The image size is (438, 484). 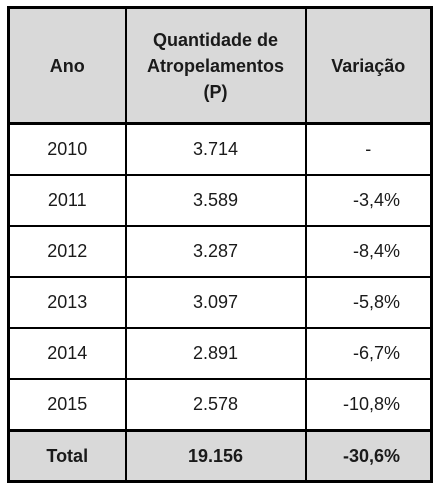 What do you see at coordinates (368, 302) in the screenshot?
I see `cell-variacao: -5,8%` at bounding box center [368, 302].